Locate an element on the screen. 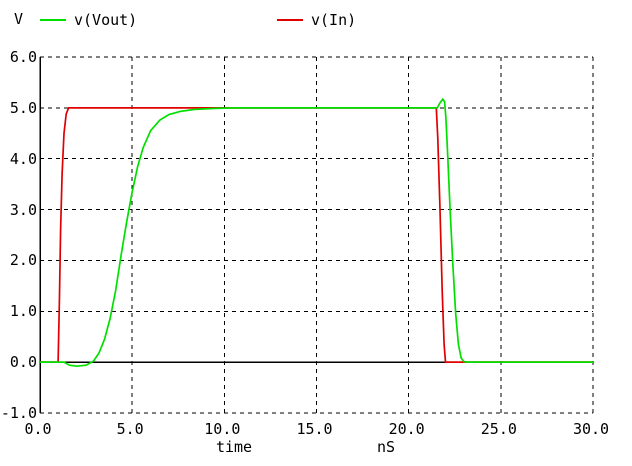 The image size is (632, 466). y-tick-label: -1.0 is located at coordinates (18, 413).